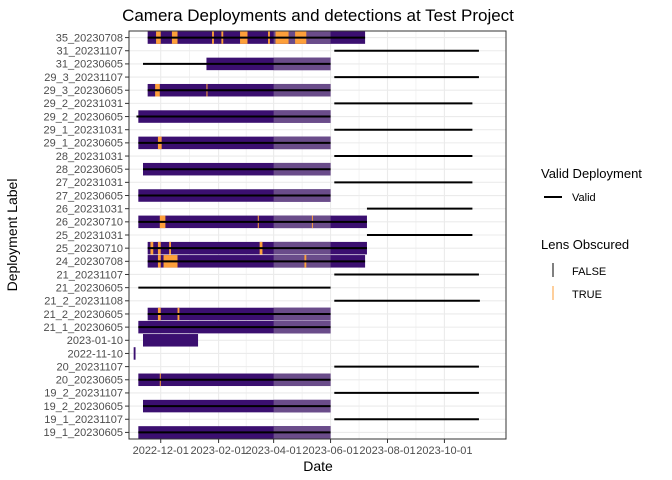  What do you see at coordinates (318, 466) in the screenshot?
I see `x-axis-label: Date` at bounding box center [318, 466].